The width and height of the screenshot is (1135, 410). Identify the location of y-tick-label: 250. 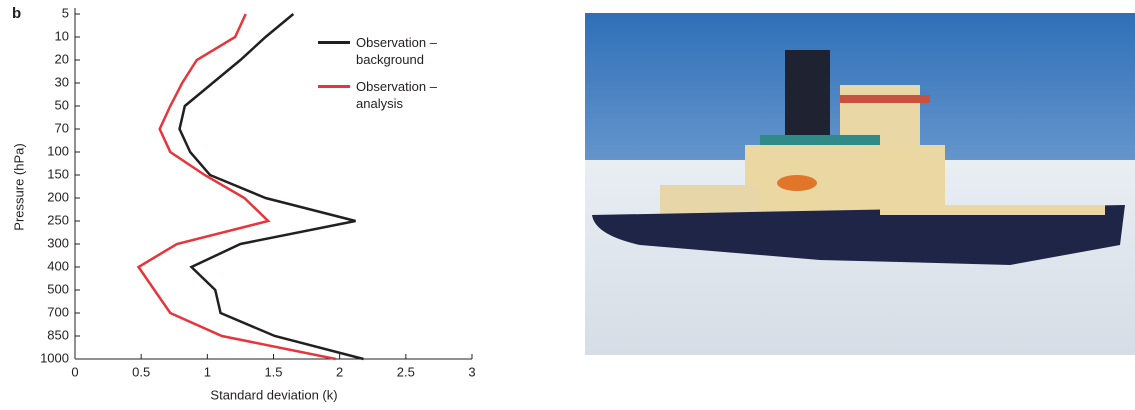
(58, 219).